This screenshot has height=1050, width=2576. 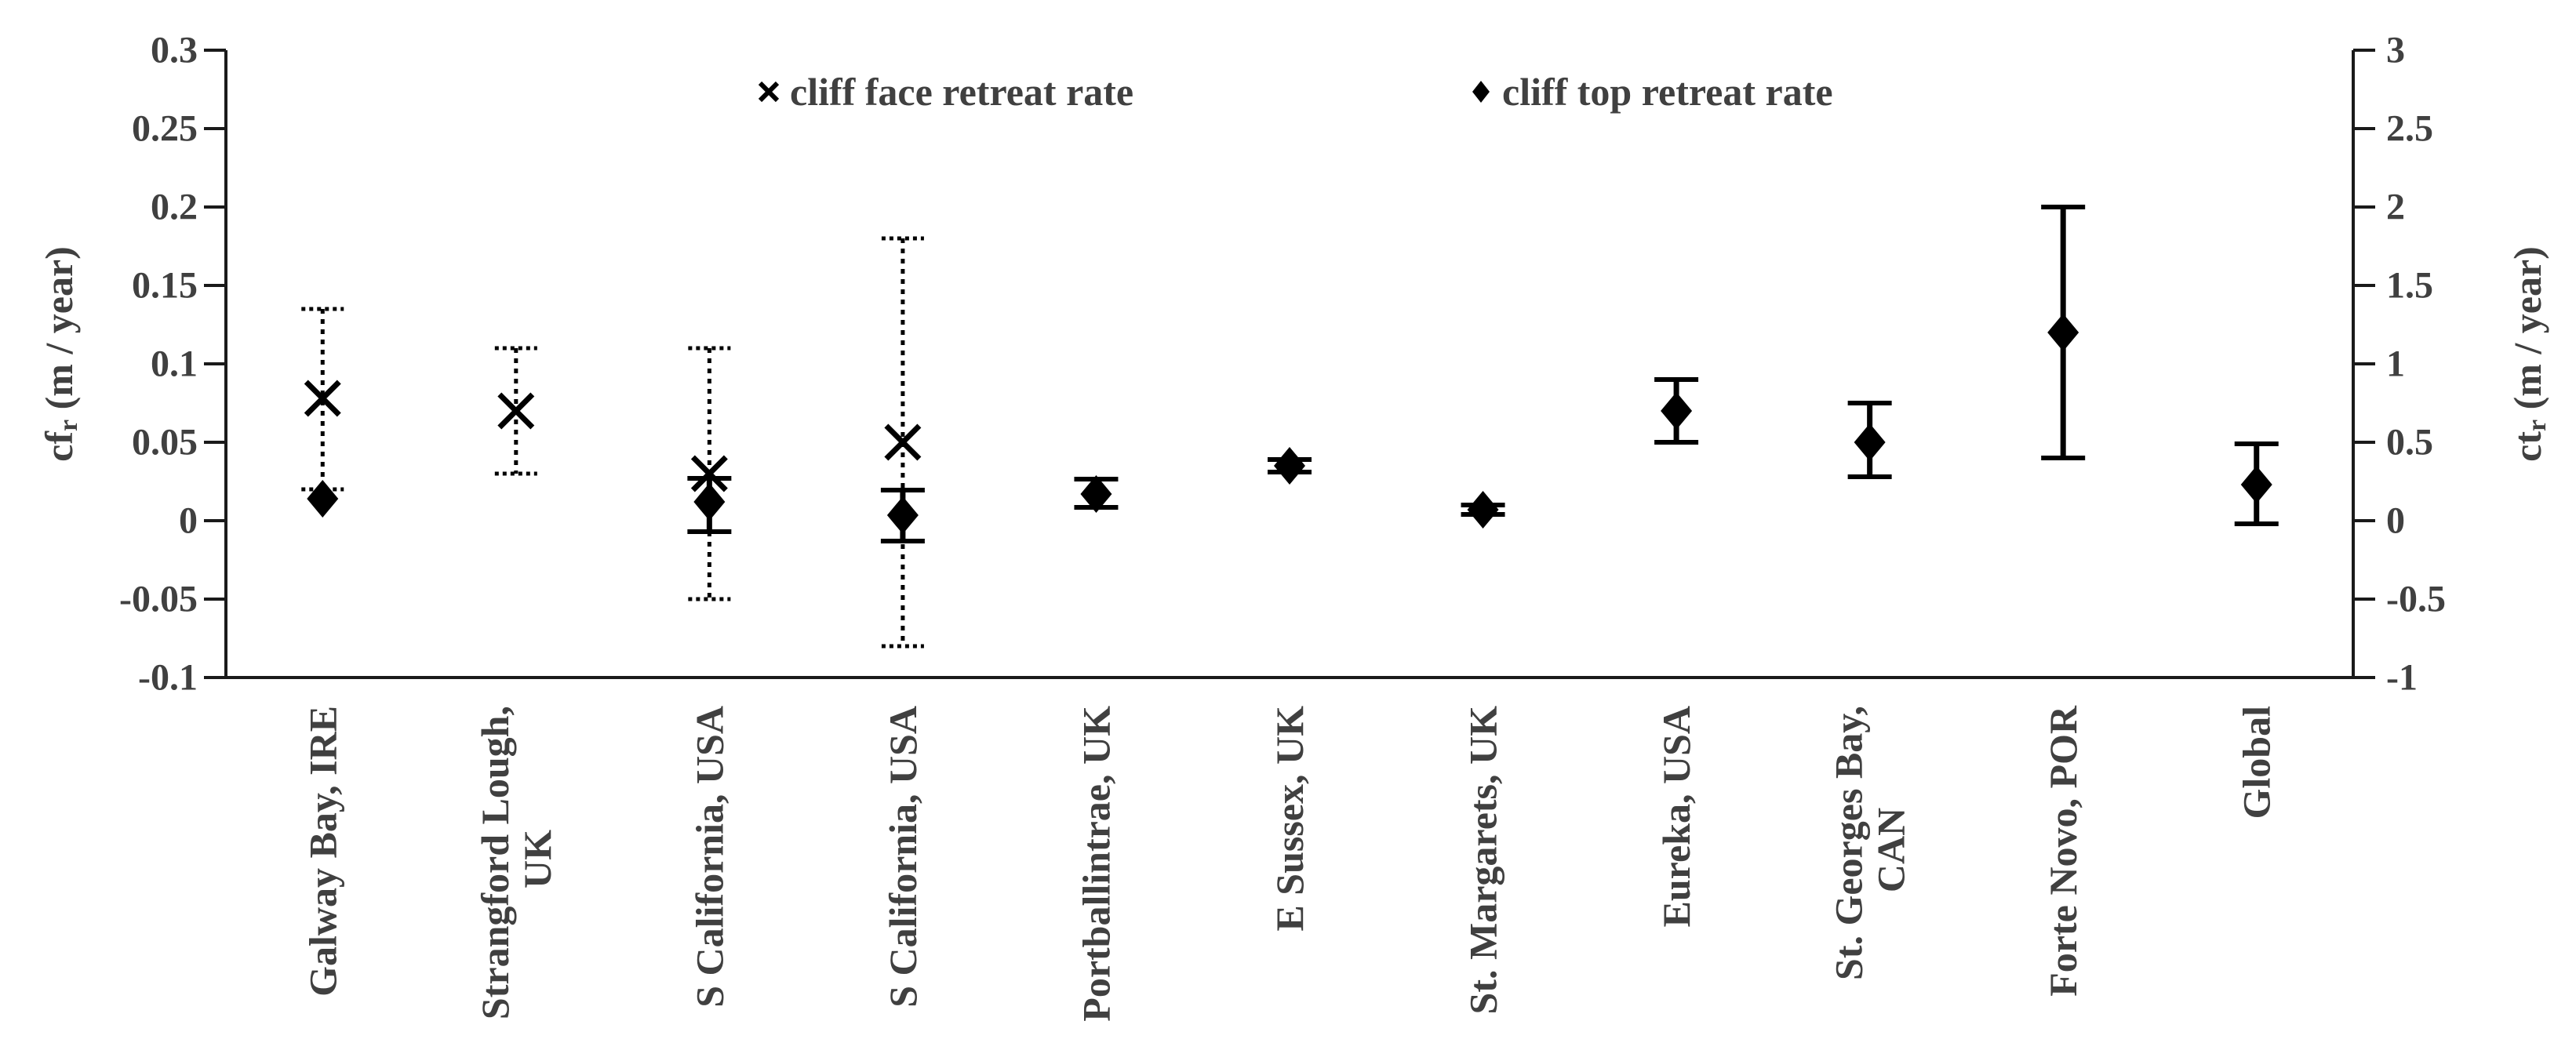 What do you see at coordinates (2416, 600) in the screenshot?
I see `right-axis-tick-label: -0.5` at bounding box center [2416, 600].